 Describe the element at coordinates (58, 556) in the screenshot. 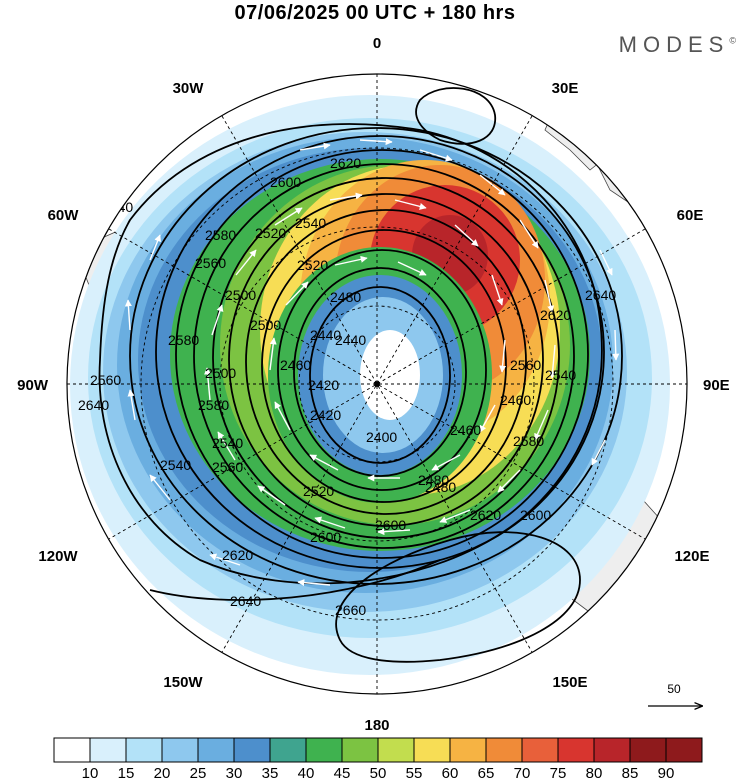

I see `lon-label-120w: 120W` at that location.